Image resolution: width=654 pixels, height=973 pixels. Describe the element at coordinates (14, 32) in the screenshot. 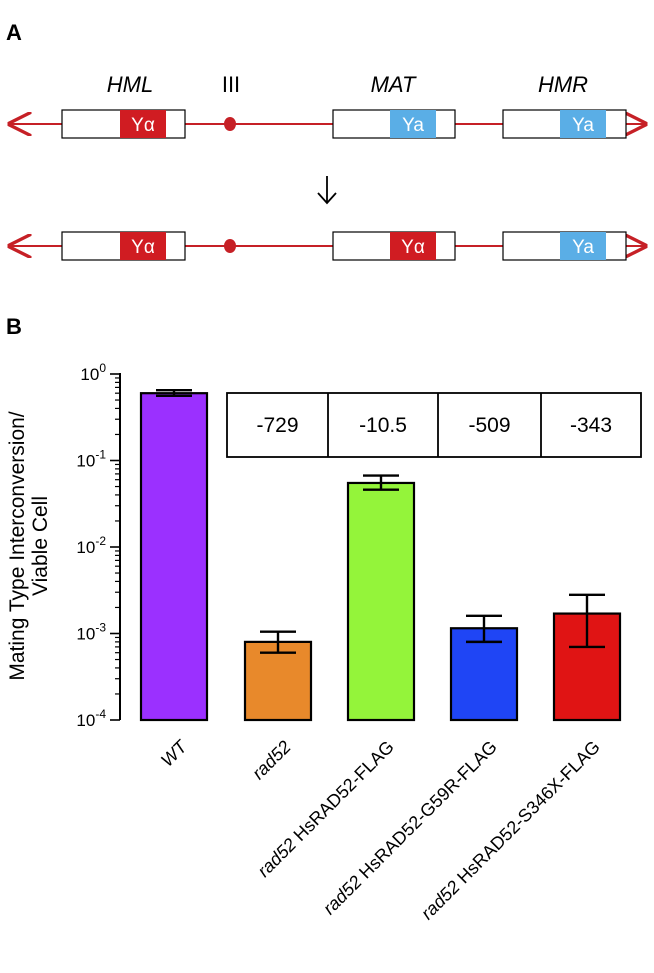

I see `panel-a-label: A` at that location.